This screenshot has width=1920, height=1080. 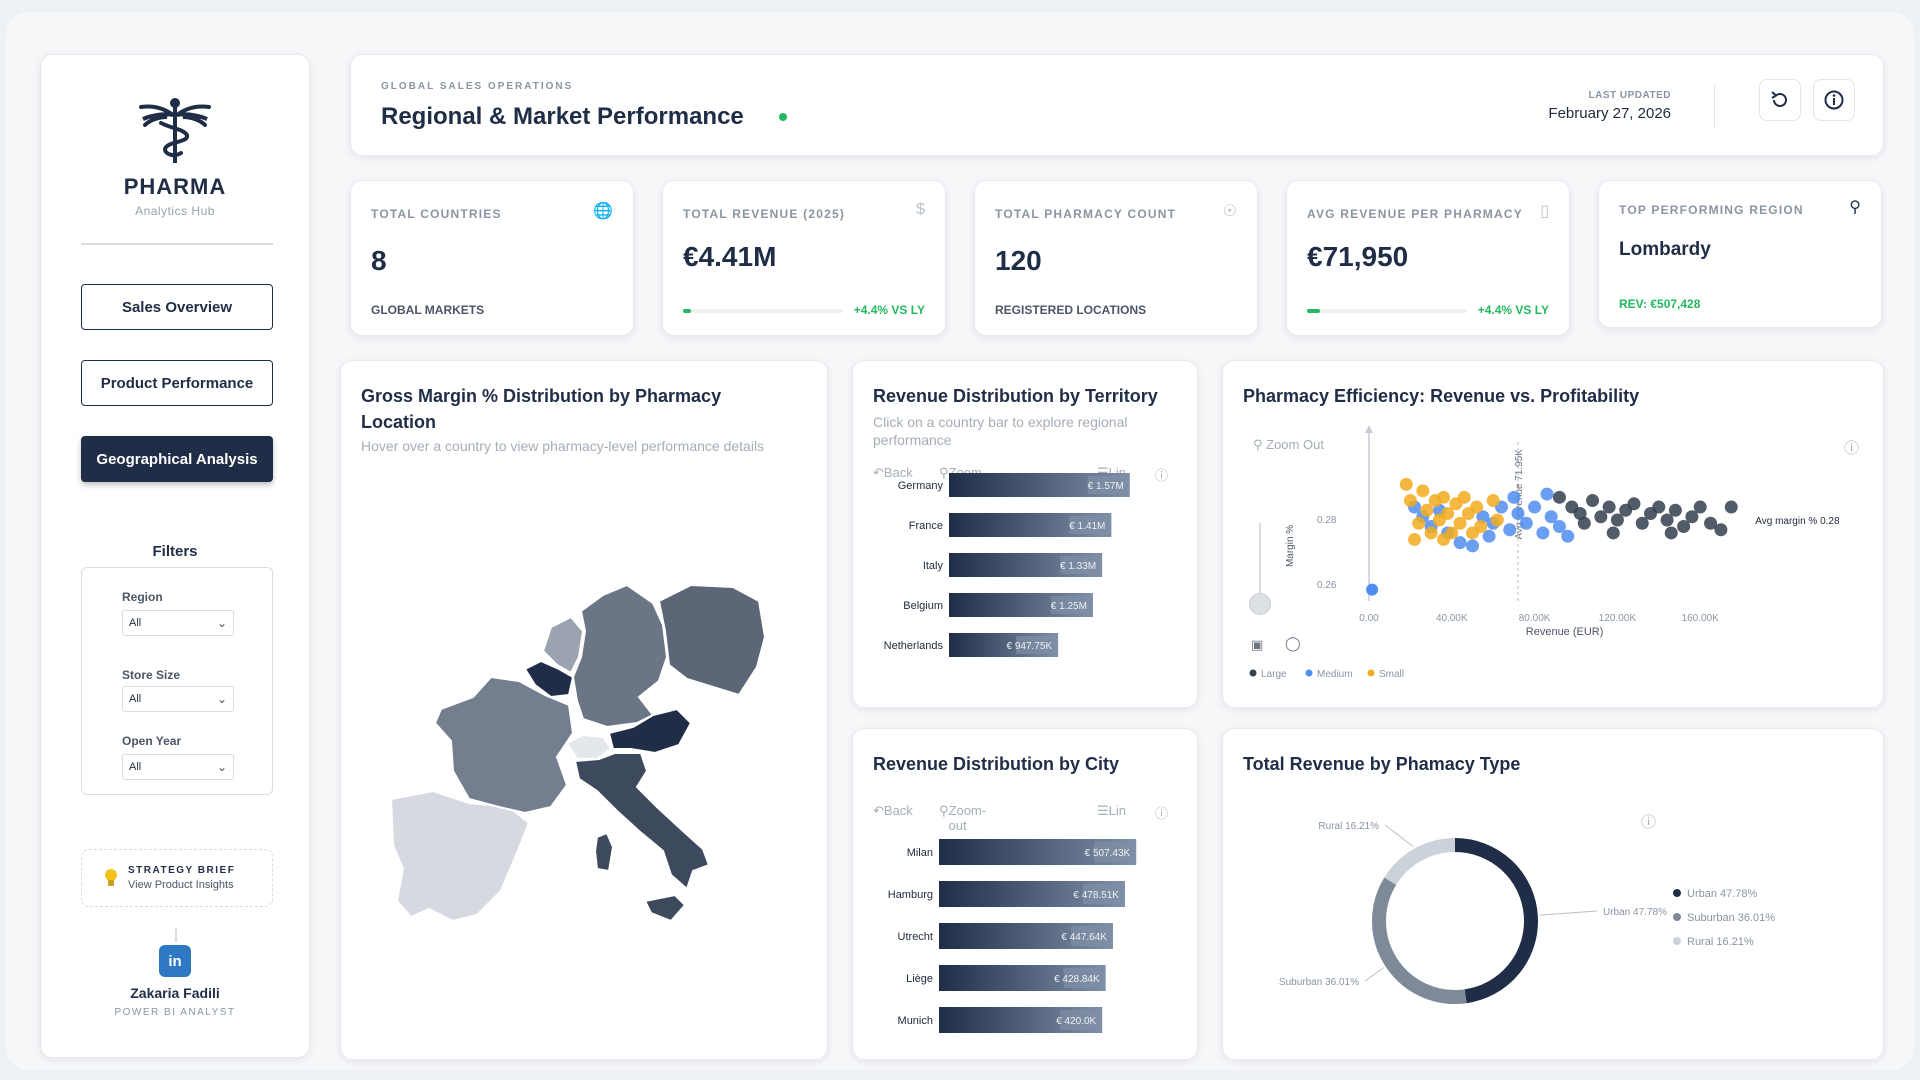 I want to click on kpi-value: 8, so click(x=379, y=260).